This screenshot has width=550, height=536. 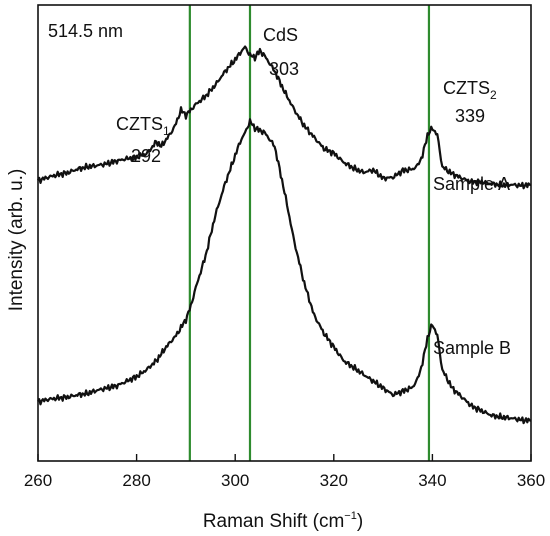 I want to click on series-label: Sample B, so click(x=472, y=348).